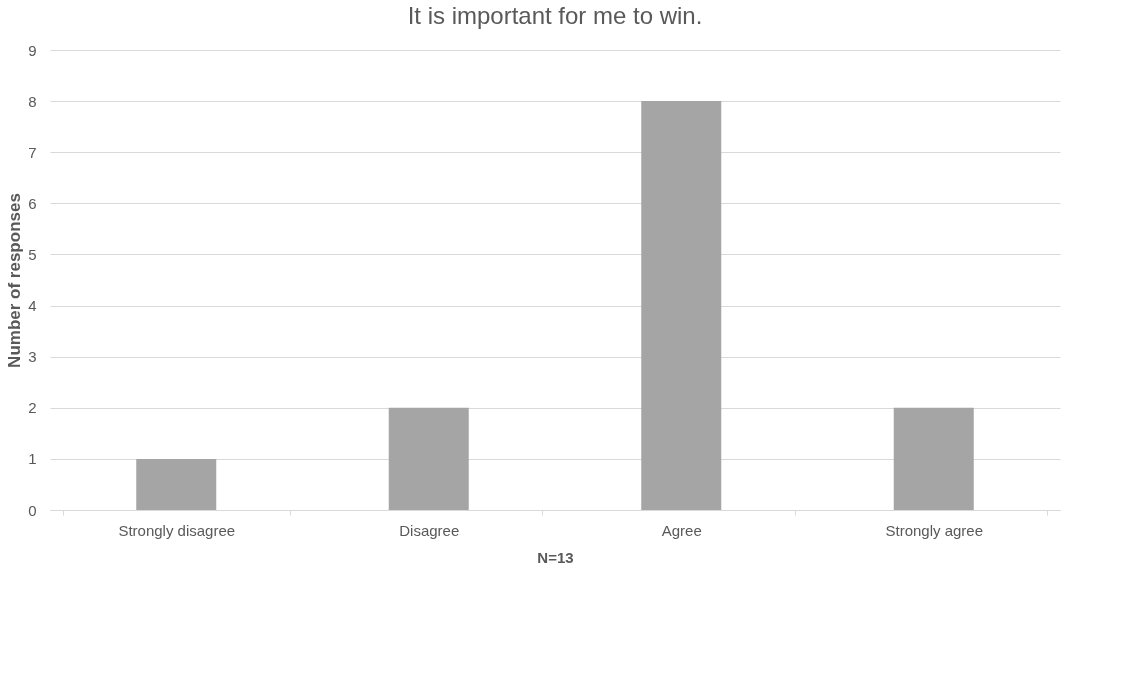 The width and height of the screenshot is (1148, 674). I want to click on y-tick-label: 0, so click(32, 510).